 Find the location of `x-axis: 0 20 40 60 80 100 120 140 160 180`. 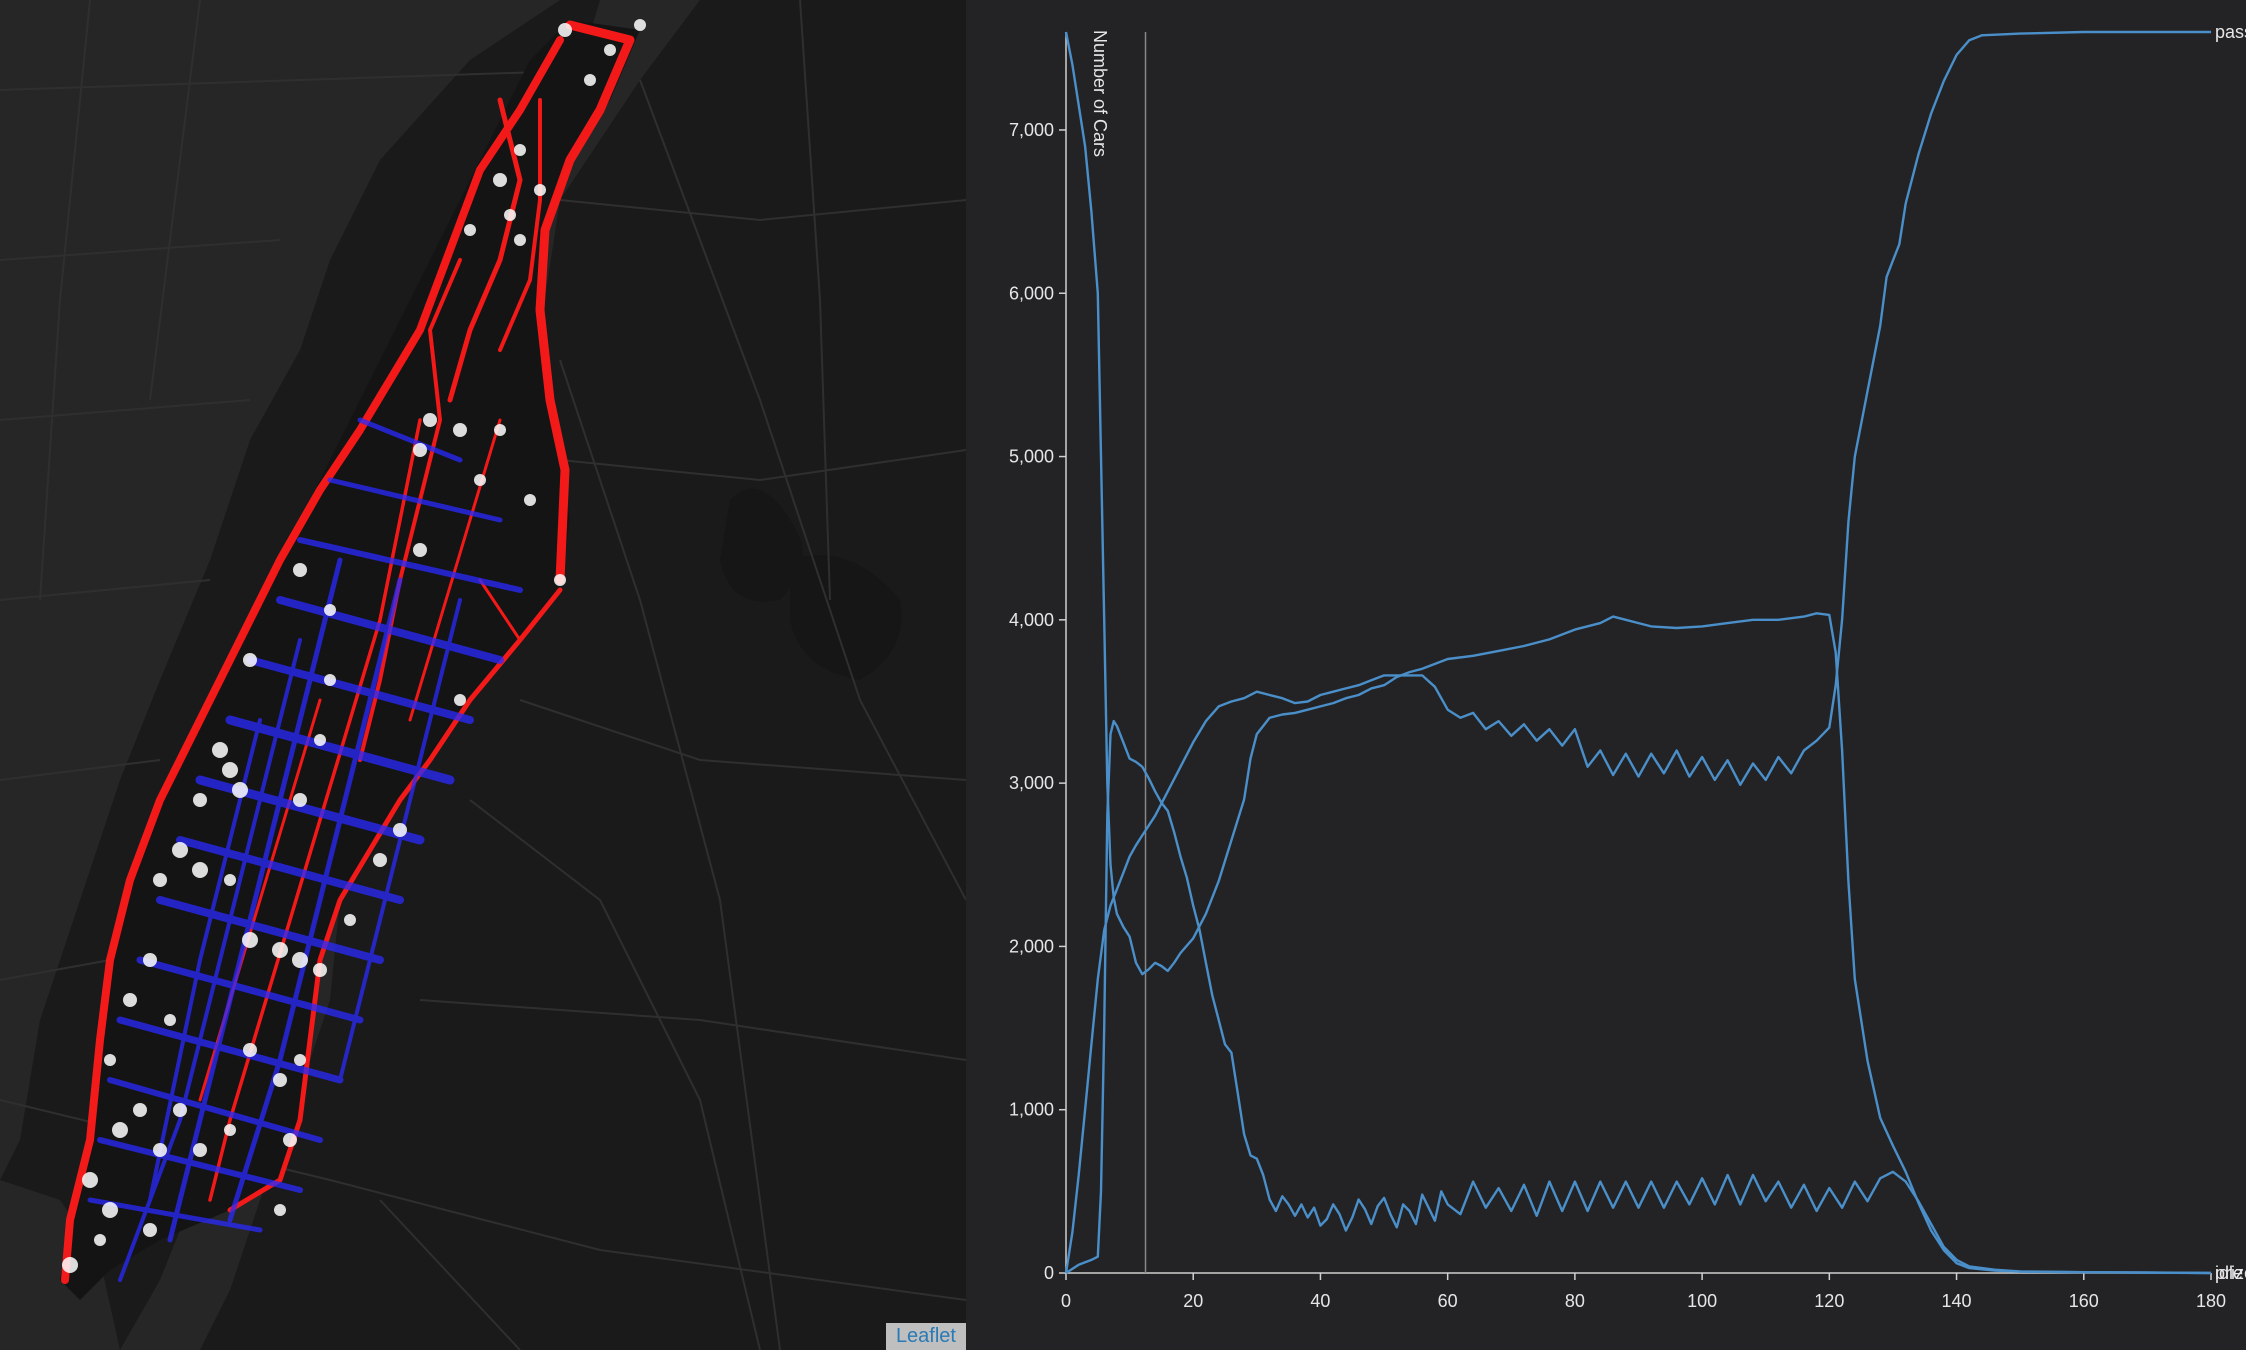

x-axis: 0 20 40 60 80 100 120 140 160 180 is located at coordinates (1643, 1291).